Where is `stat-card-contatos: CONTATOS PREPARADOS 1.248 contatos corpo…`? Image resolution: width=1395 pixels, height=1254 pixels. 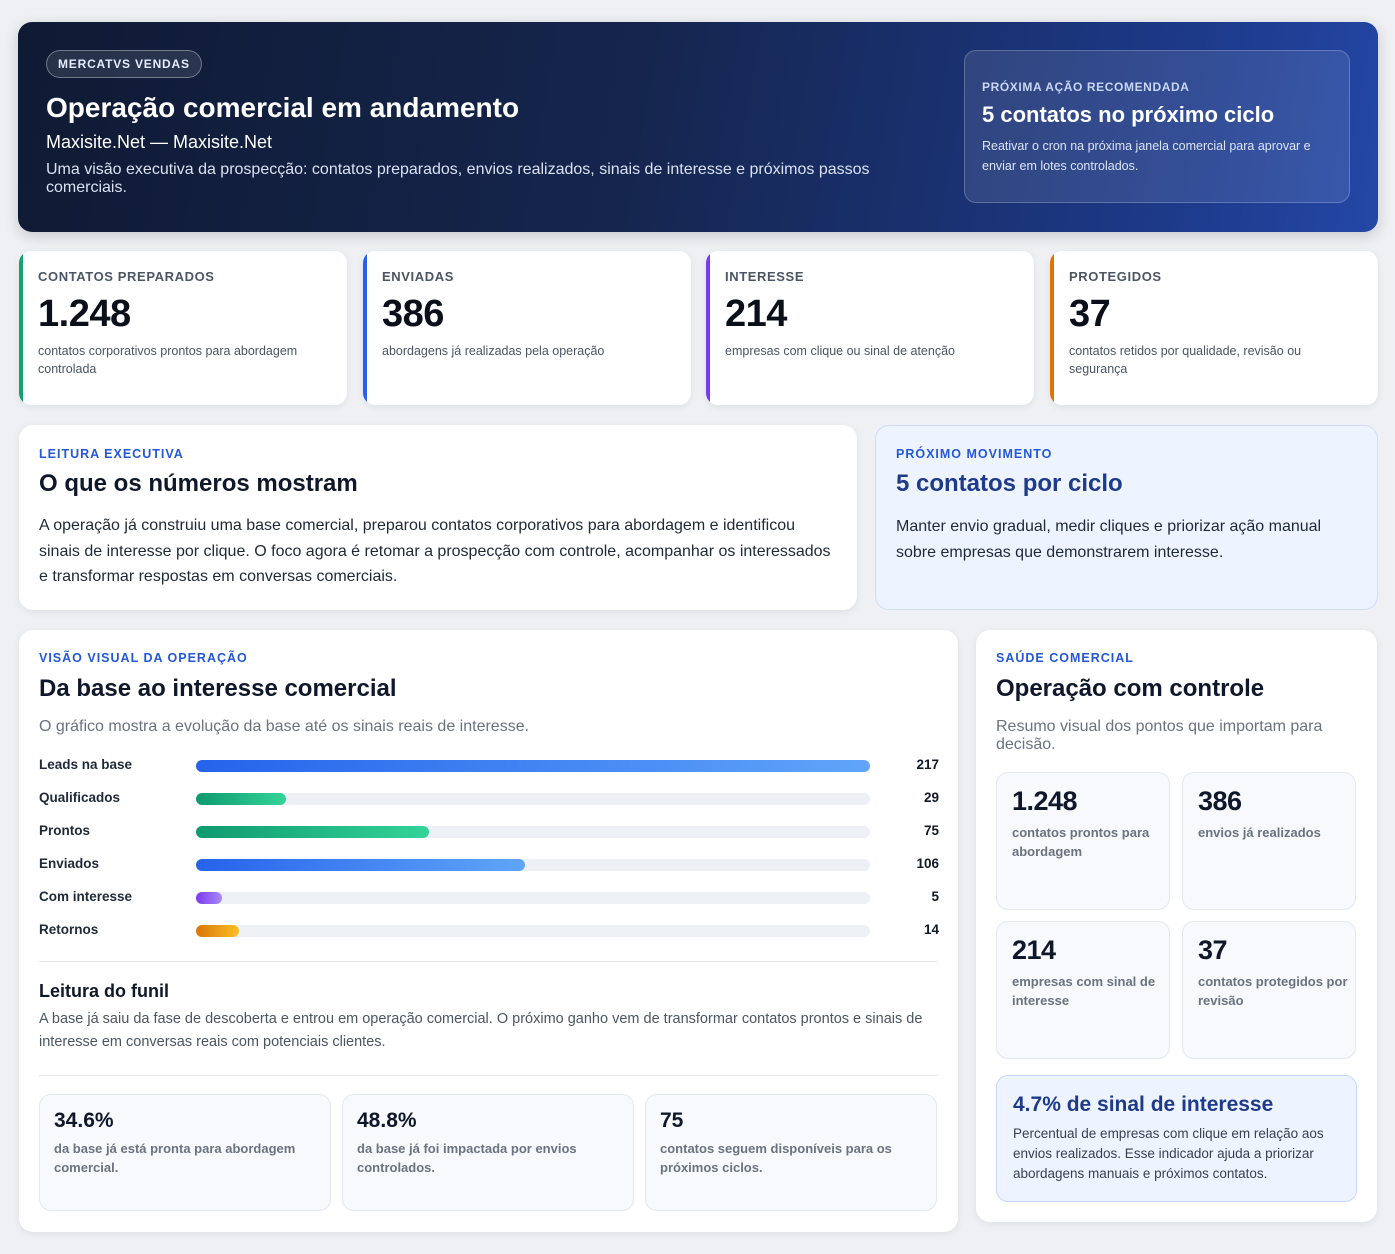 stat-card-contatos: CONTATOS PREPARADOS 1.248 contatos corpo… is located at coordinates (183, 328).